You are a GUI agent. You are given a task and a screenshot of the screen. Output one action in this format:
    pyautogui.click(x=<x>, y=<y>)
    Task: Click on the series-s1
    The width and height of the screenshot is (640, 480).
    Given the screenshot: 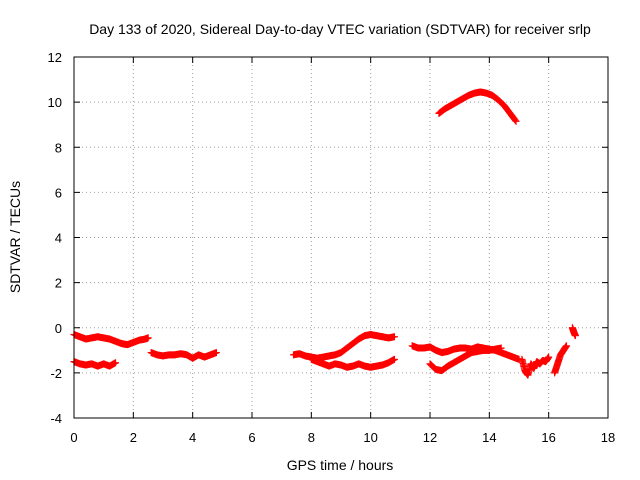 What is the action you would take?
    pyautogui.click(x=111, y=340)
    